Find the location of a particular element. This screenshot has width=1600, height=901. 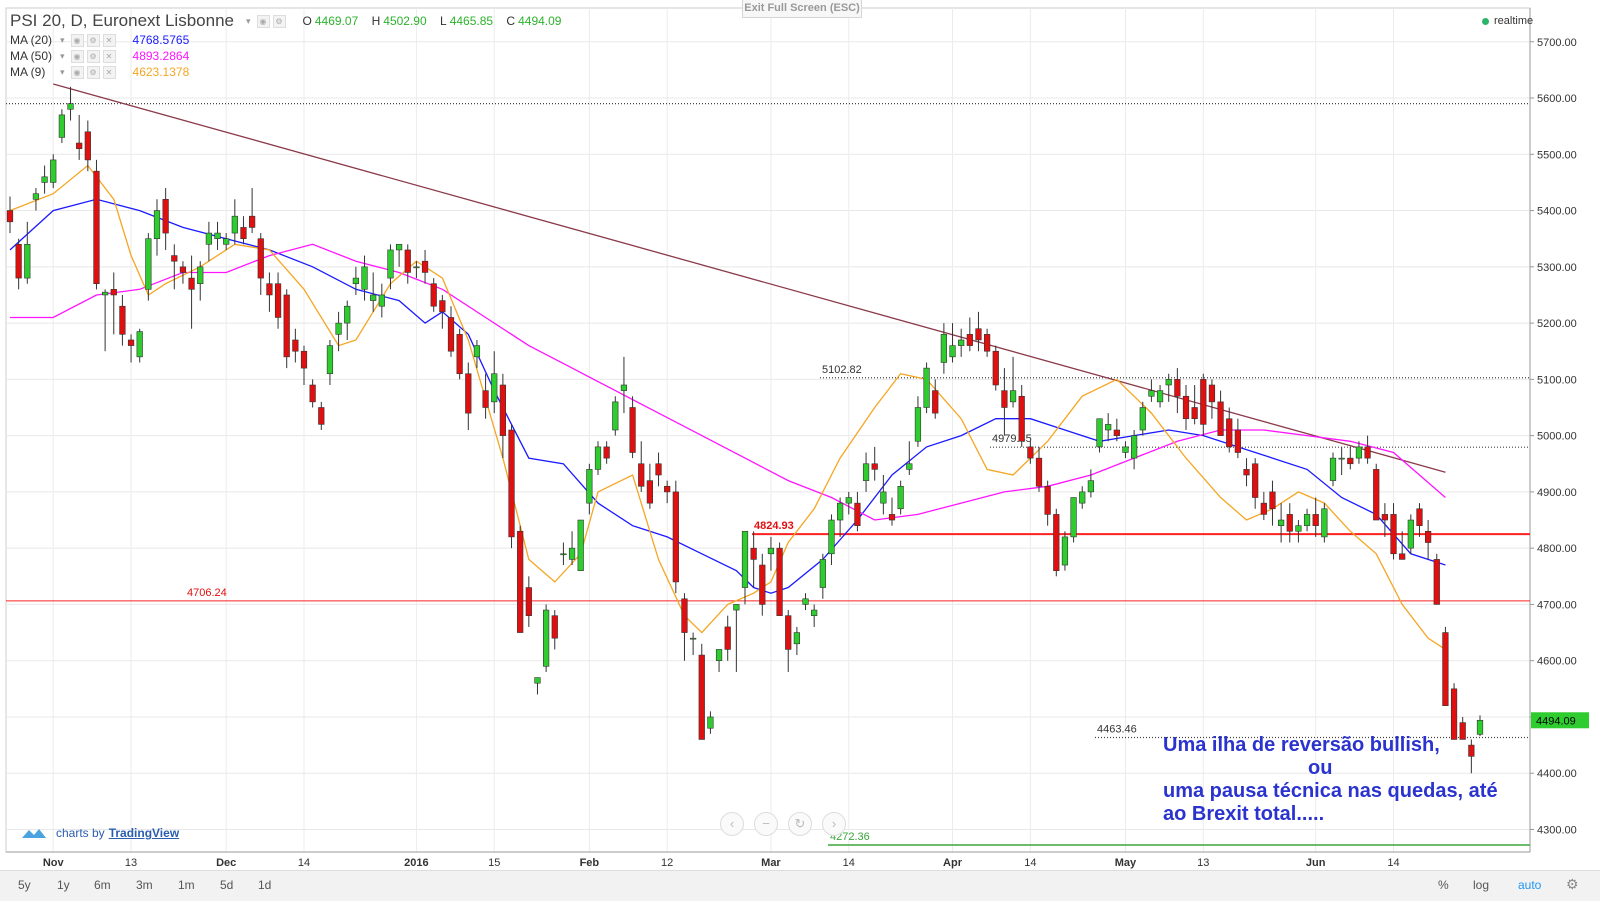

ohlc-close-value: 4494.09 is located at coordinates (540, 21).